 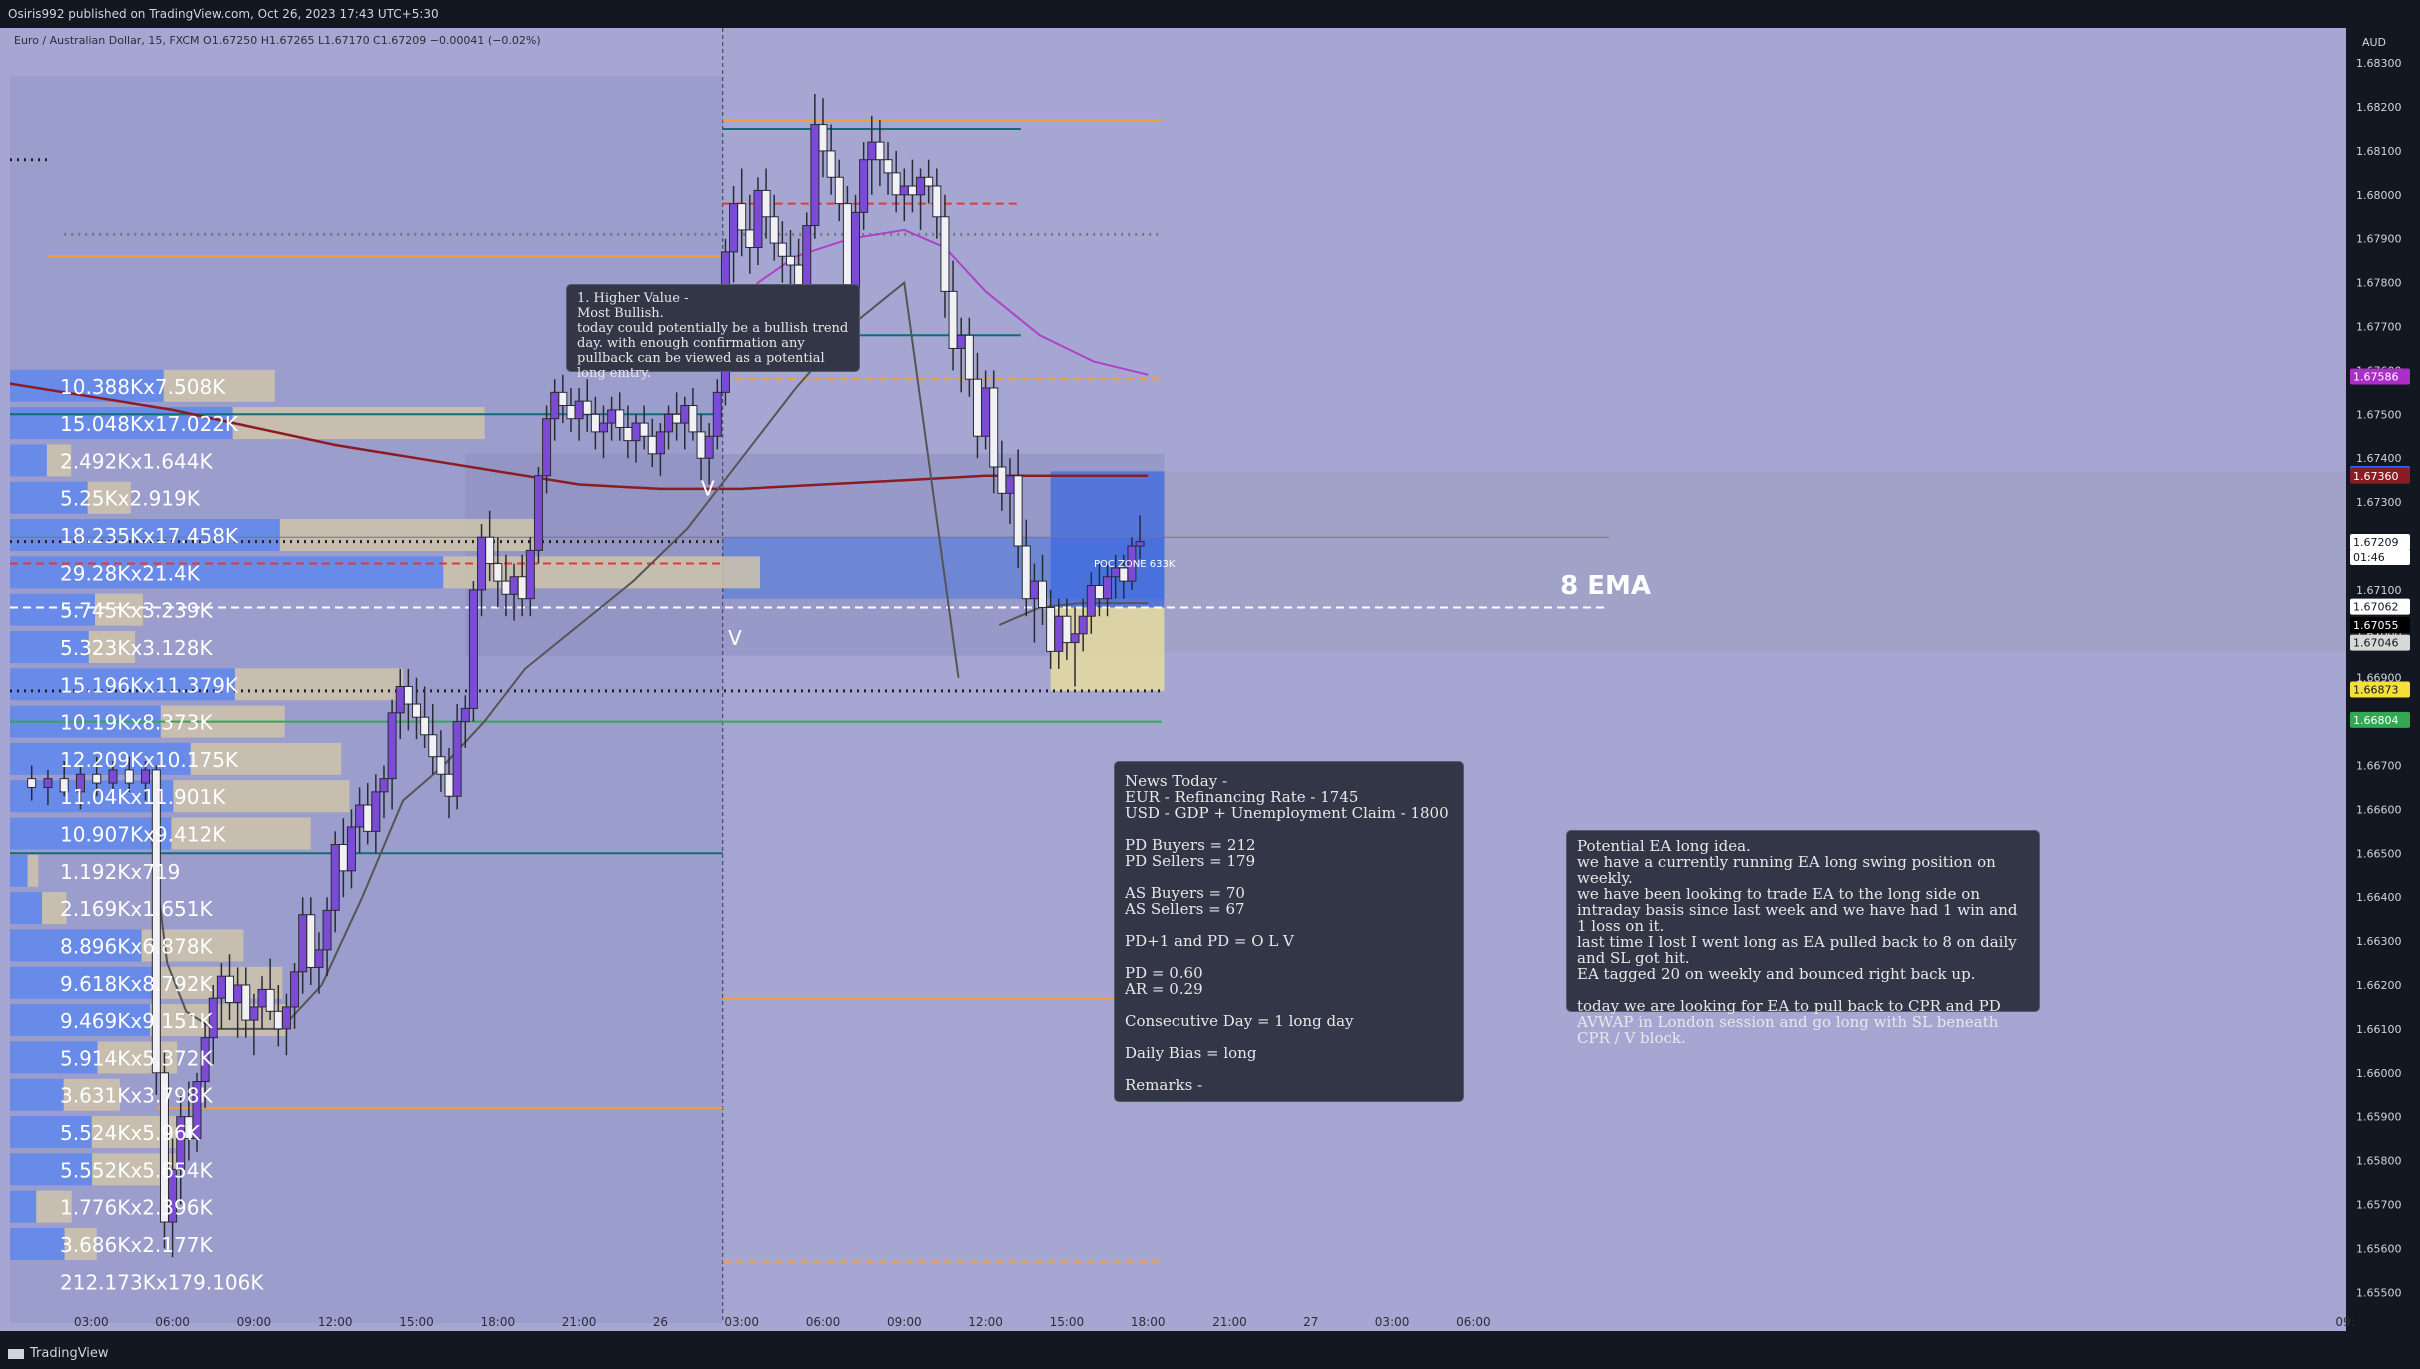 What do you see at coordinates (136, 461) in the screenshot?
I see `volume-profile-label: 2.492Kx1.644K` at bounding box center [136, 461].